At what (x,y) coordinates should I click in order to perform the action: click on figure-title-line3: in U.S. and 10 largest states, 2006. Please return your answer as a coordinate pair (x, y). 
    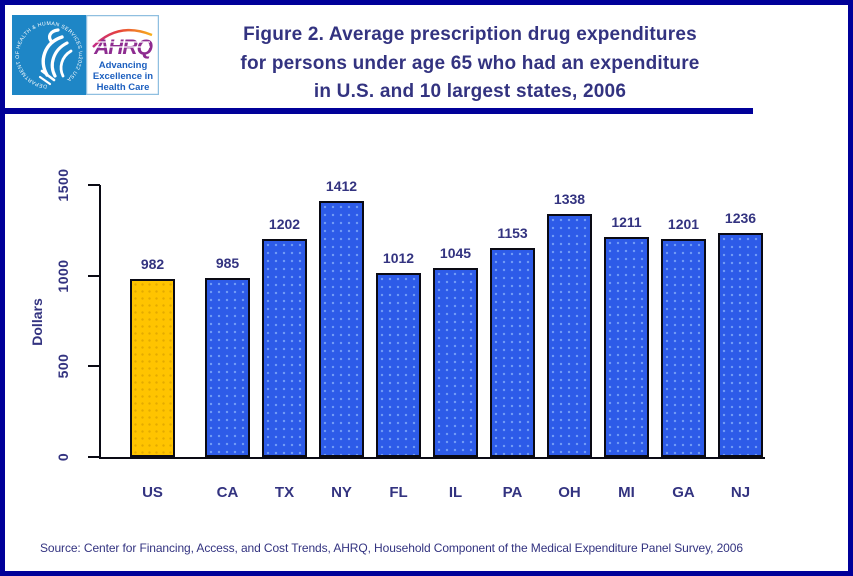
    Looking at the image, I should click on (470, 91).